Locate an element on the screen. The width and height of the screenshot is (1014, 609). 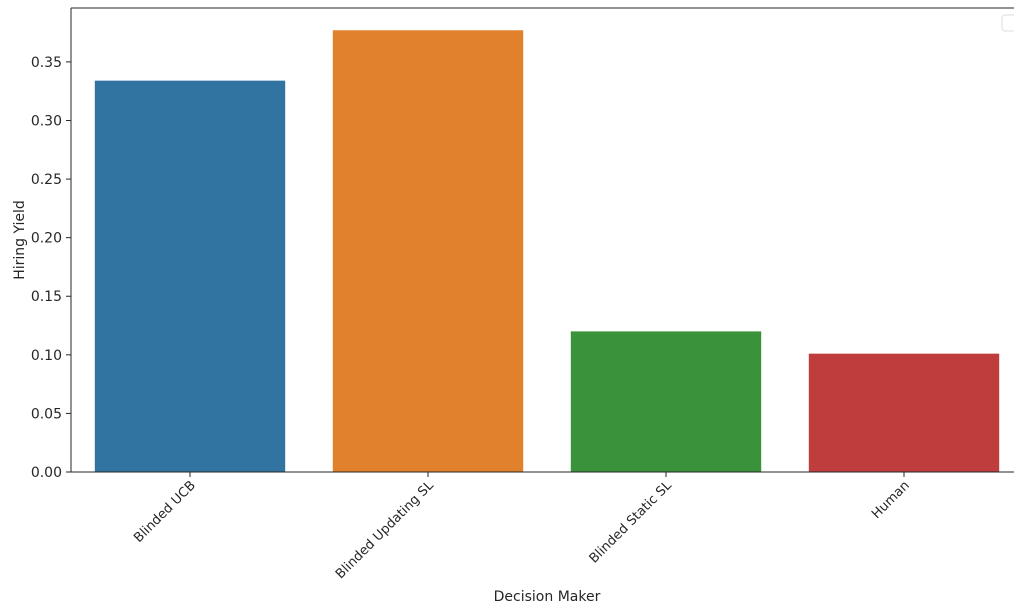
y-tick-label: 0.30 is located at coordinates (46, 121).